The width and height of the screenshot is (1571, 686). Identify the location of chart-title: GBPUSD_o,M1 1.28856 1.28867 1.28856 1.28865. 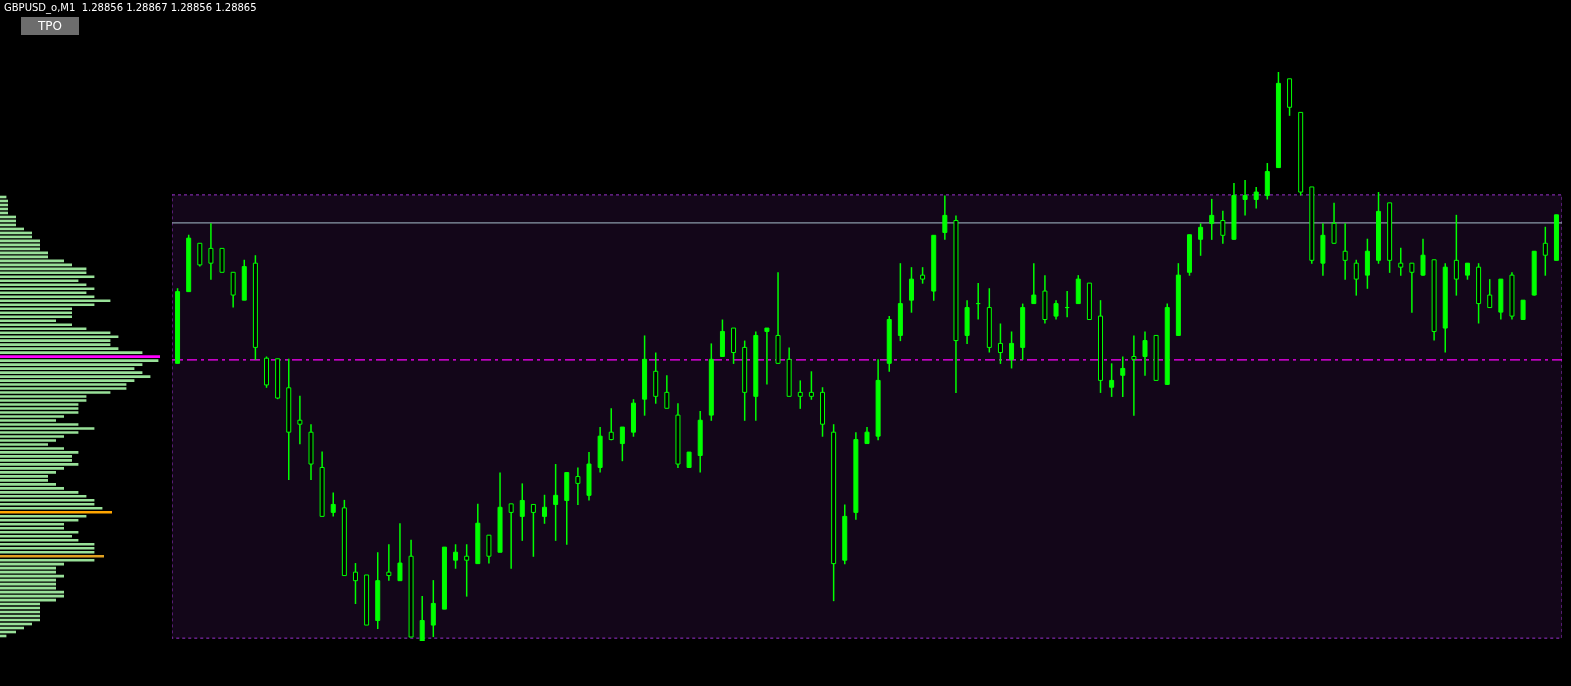
(130, 7).